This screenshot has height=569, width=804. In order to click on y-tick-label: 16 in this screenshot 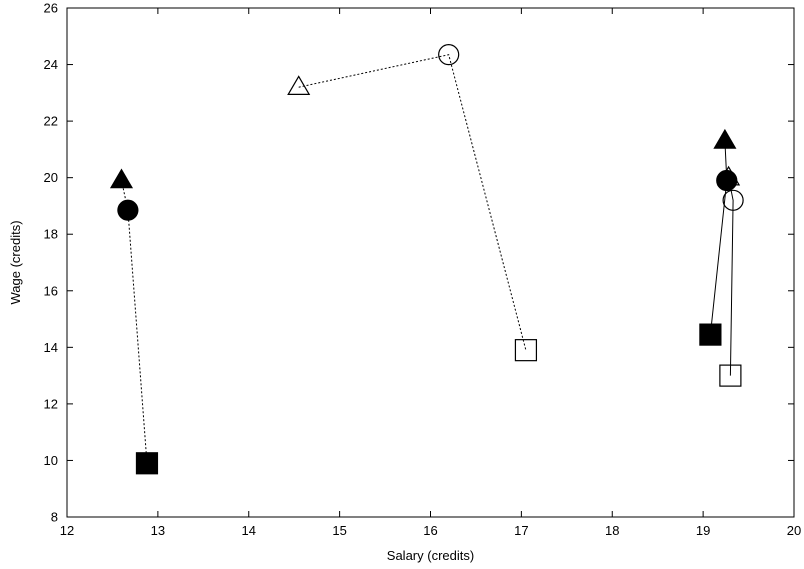, I will do `click(51, 290)`.